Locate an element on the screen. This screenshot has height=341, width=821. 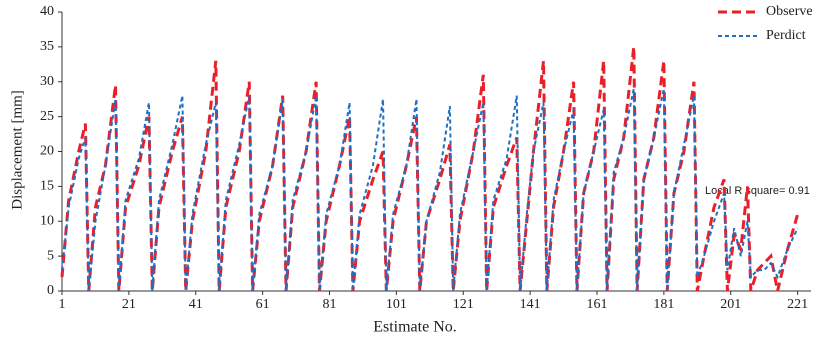
x-tick-label: 81 is located at coordinates (330, 304).